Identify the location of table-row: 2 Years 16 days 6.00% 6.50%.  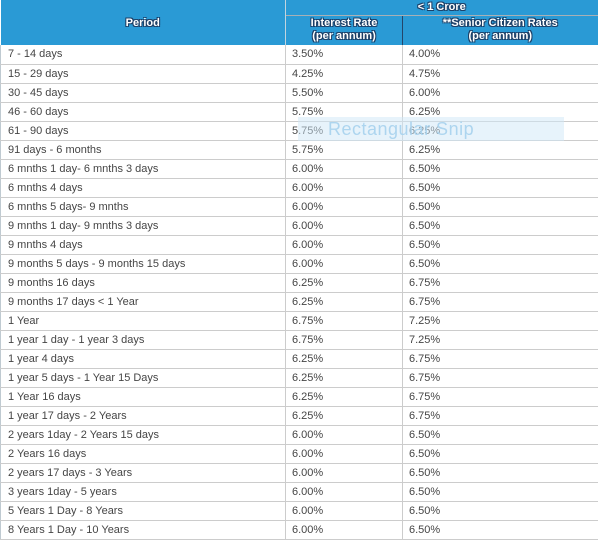
(299, 454).